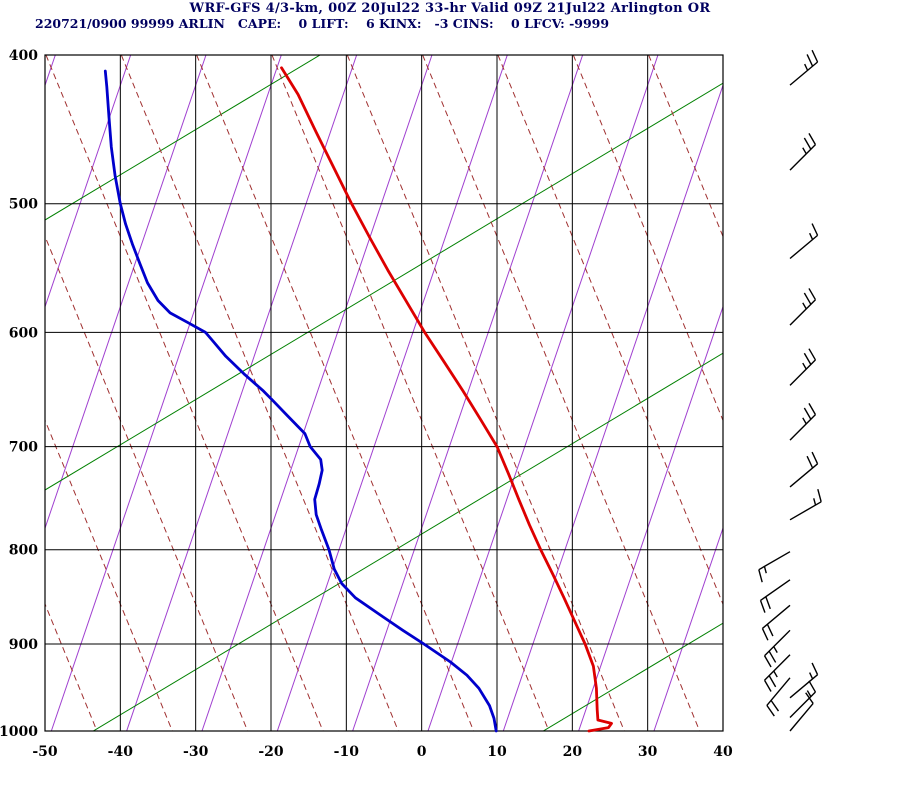 Image resolution: width=900 pixels, height=800 pixels. Describe the element at coordinates (23, 333) in the screenshot. I see `y-tick-label: 600` at that location.